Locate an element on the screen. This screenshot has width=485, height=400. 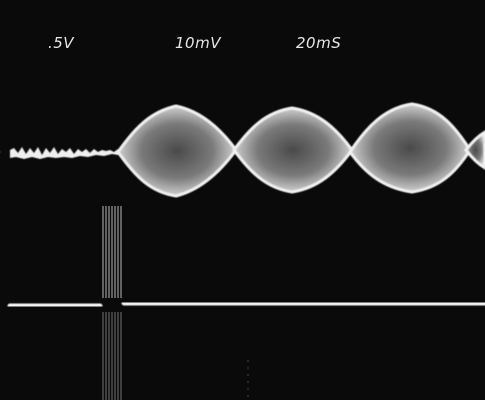
gate-pulse-marker is located at coordinates (112, 303).